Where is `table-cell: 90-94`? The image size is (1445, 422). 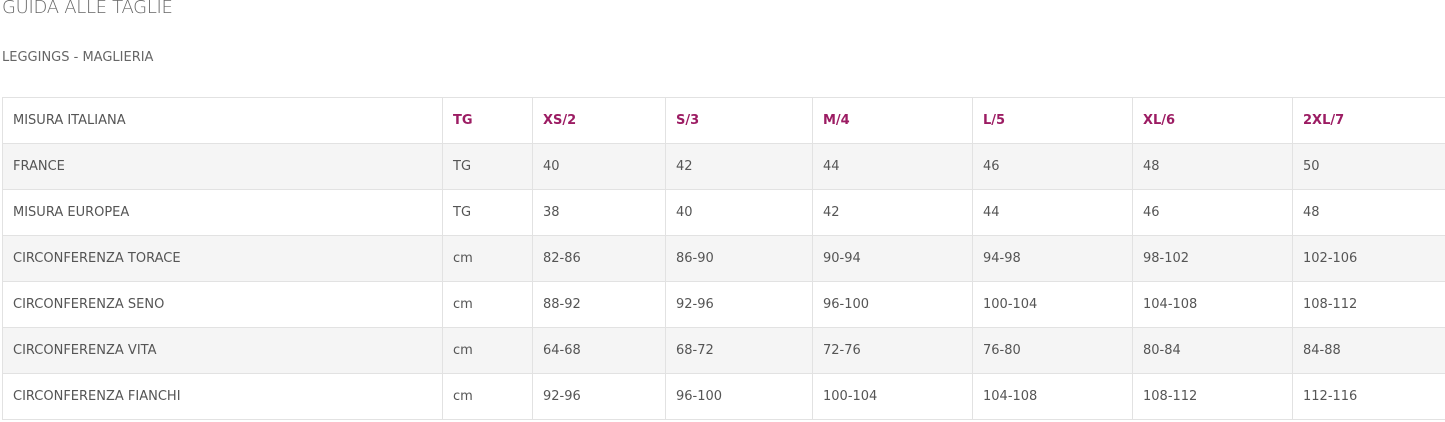
table-cell: 90-94 is located at coordinates (892, 258).